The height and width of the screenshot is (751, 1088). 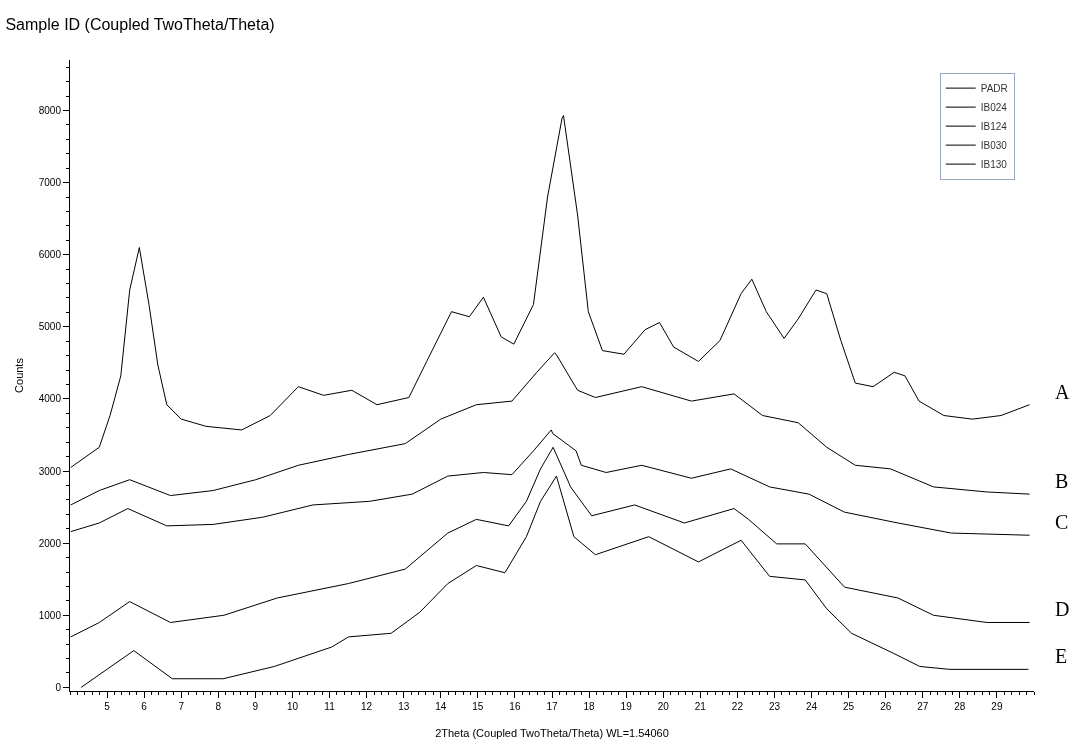 What do you see at coordinates (19, 375) in the screenshot?
I see `y-axis-title: Counts` at bounding box center [19, 375].